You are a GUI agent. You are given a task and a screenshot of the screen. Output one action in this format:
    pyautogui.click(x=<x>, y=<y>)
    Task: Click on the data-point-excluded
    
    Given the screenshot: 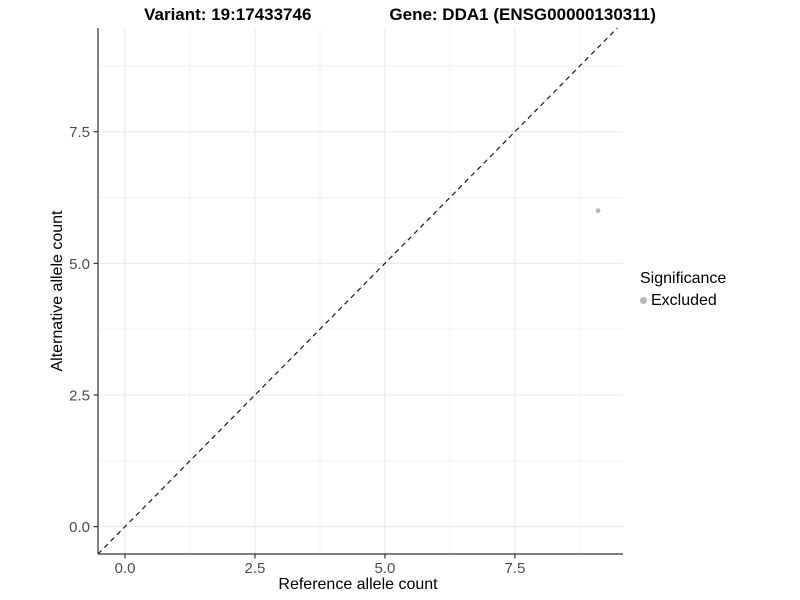 What is the action you would take?
    pyautogui.click(x=598, y=211)
    